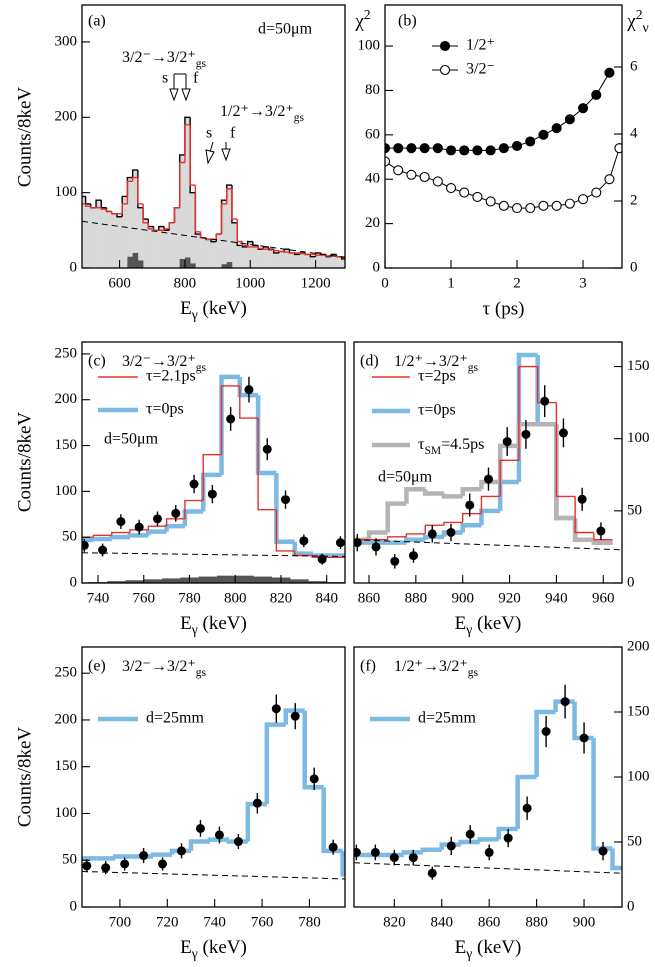 The image size is (655, 967). I want to click on legend-label: 1/2⁺, so click(480, 45).